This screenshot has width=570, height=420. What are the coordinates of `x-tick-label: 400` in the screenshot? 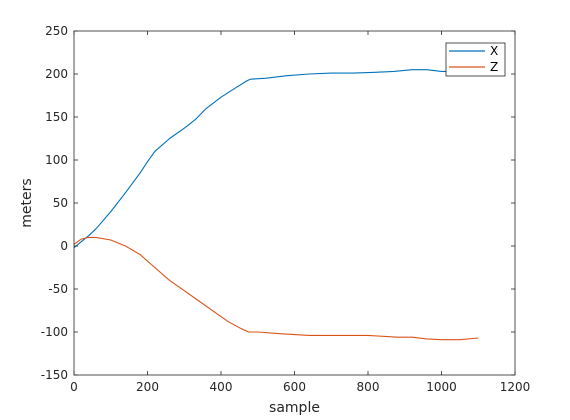 It's located at (221, 387).